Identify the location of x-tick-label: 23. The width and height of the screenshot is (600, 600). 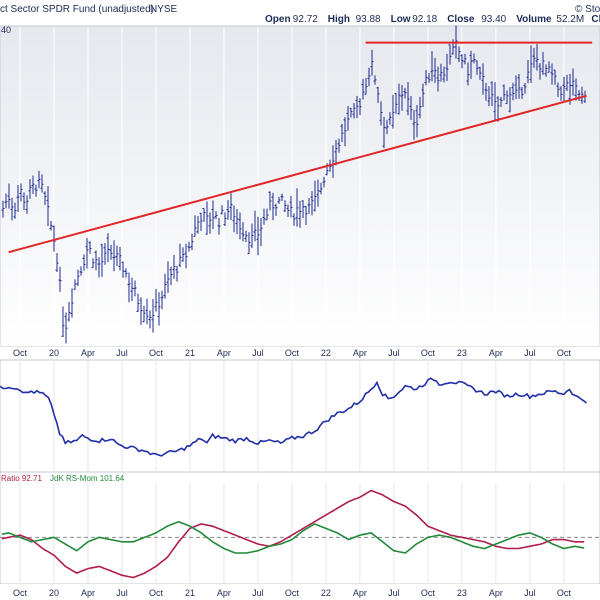
(462, 353).